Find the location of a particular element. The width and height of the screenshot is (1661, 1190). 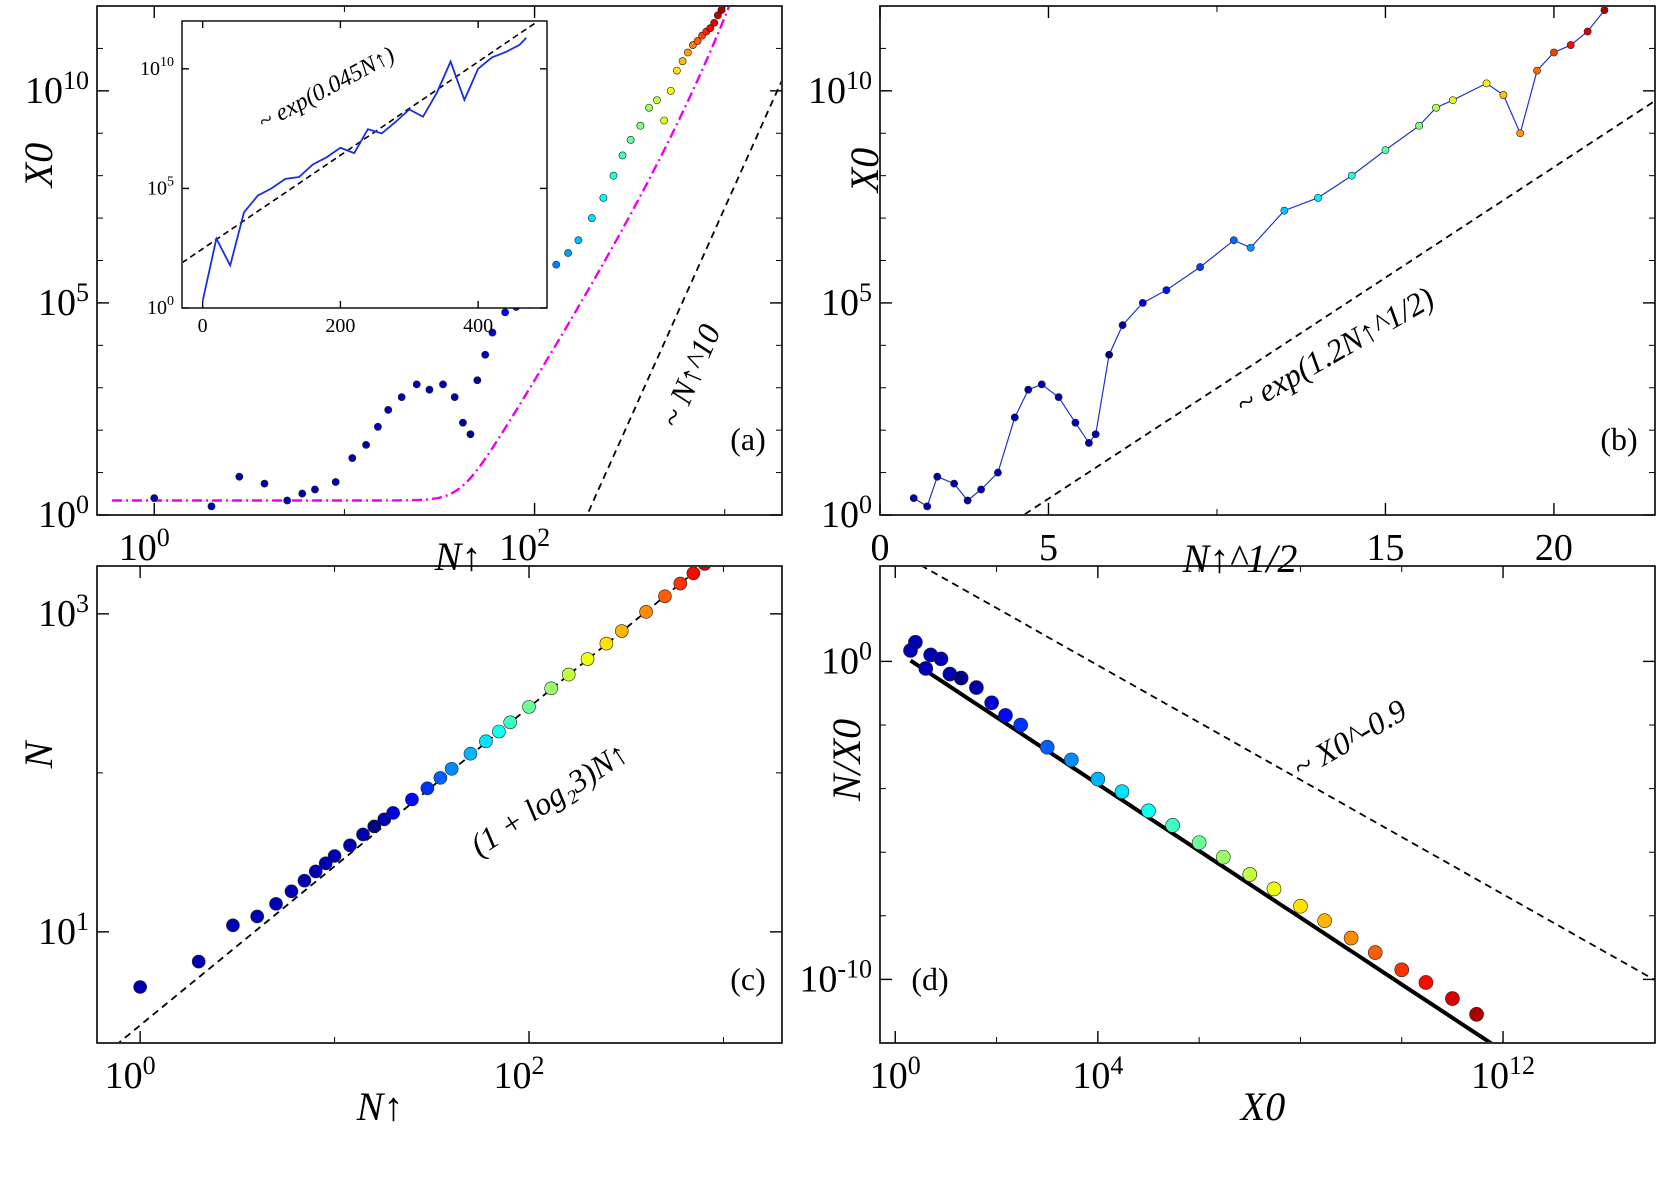

panel-d-data-points is located at coordinates (1193, 828).